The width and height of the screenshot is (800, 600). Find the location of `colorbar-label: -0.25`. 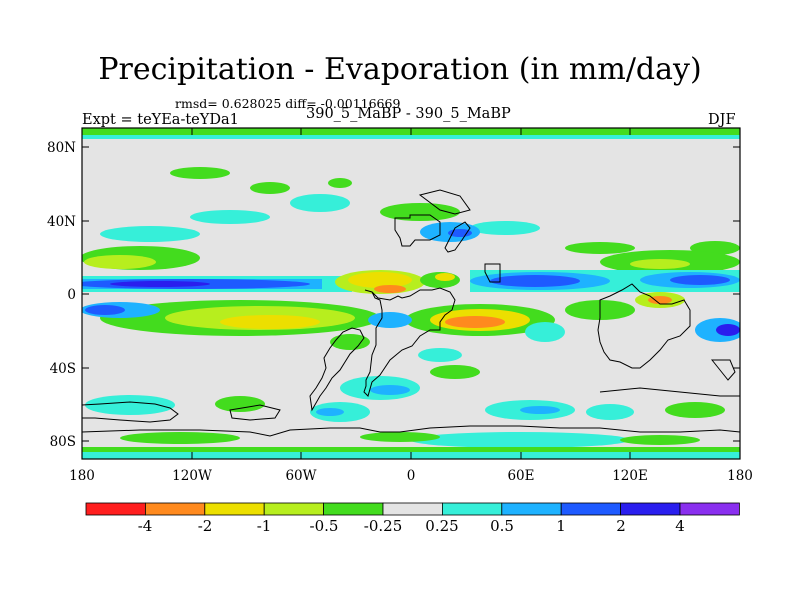

colorbar-label: -0.25 is located at coordinates (383, 526).